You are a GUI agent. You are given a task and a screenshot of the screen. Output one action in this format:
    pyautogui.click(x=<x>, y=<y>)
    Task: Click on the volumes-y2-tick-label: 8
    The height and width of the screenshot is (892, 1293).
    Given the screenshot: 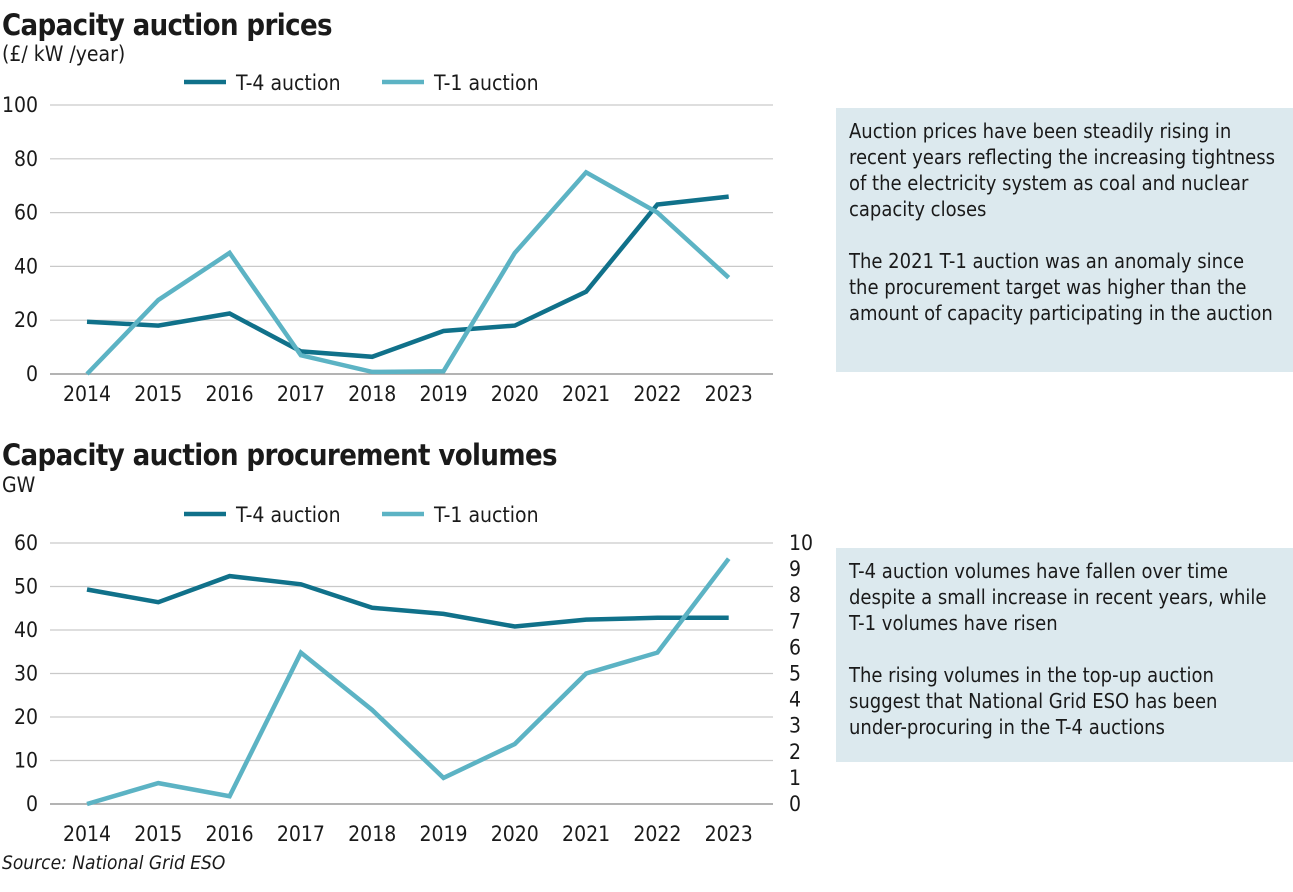 What is the action you would take?
    pyautogui.click(x=795, y=595)
    